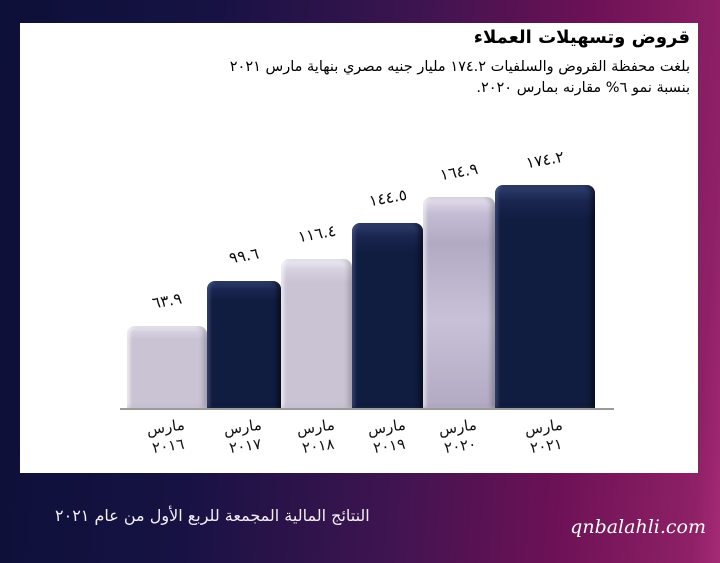 The height and width of the screenshot is (563, 720). What do you see at coordinates (387, 437) in the screenshot?
I see `x-axis-label: مارس ٢٠١٩` at bounding box center [387, 437].